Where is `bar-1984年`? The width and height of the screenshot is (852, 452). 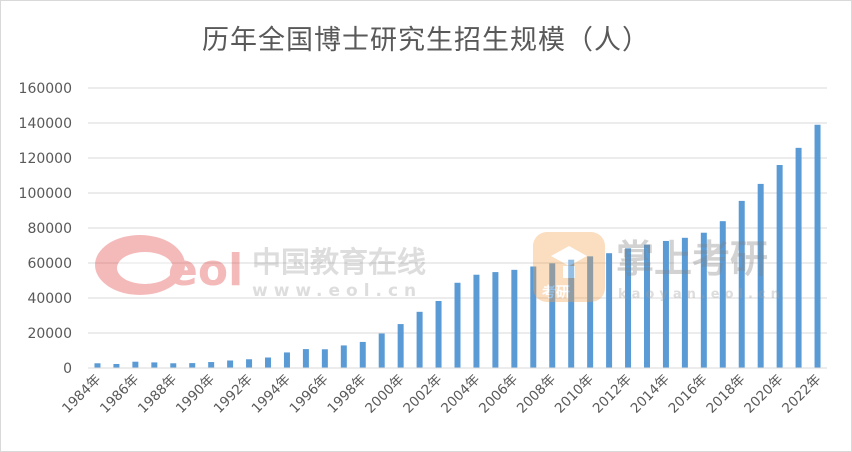 bar-1984年 is located at coordinates (97, 365).